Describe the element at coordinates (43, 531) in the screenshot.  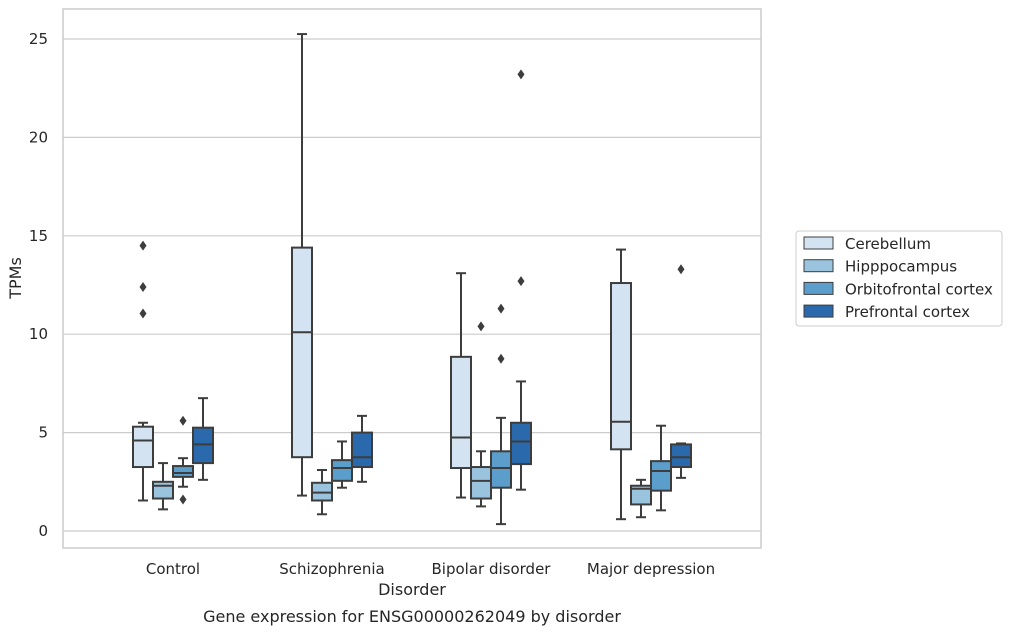
I see `y-tick-label: 0` at that location.